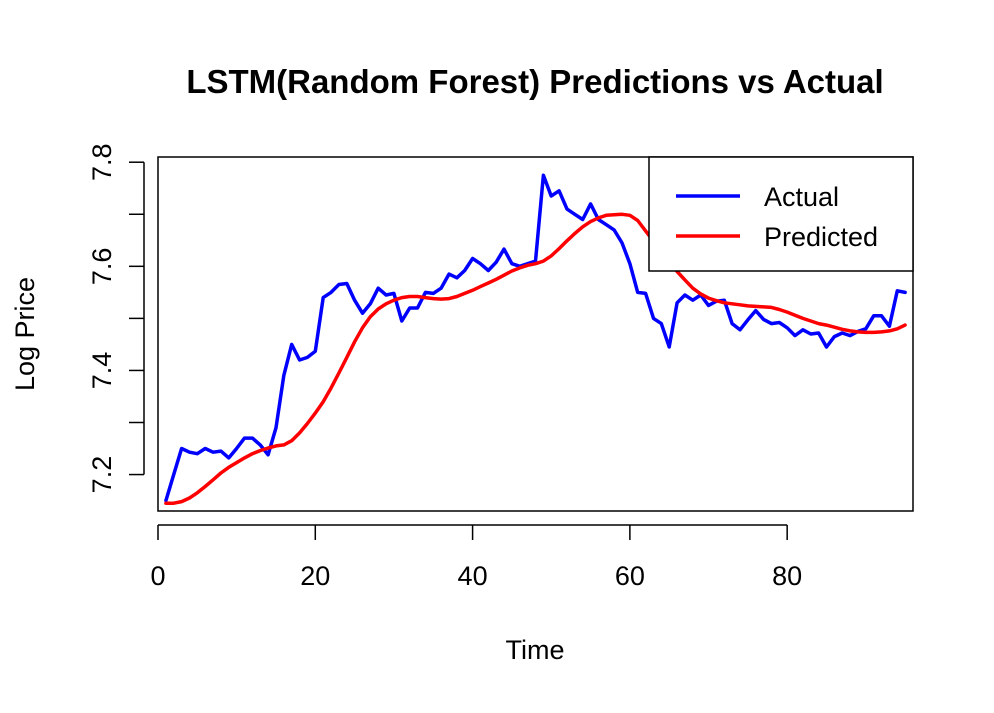  Describe the element at coordinates (535, 650) in the screenshot. I see `x-axis-label: Time` at that location.